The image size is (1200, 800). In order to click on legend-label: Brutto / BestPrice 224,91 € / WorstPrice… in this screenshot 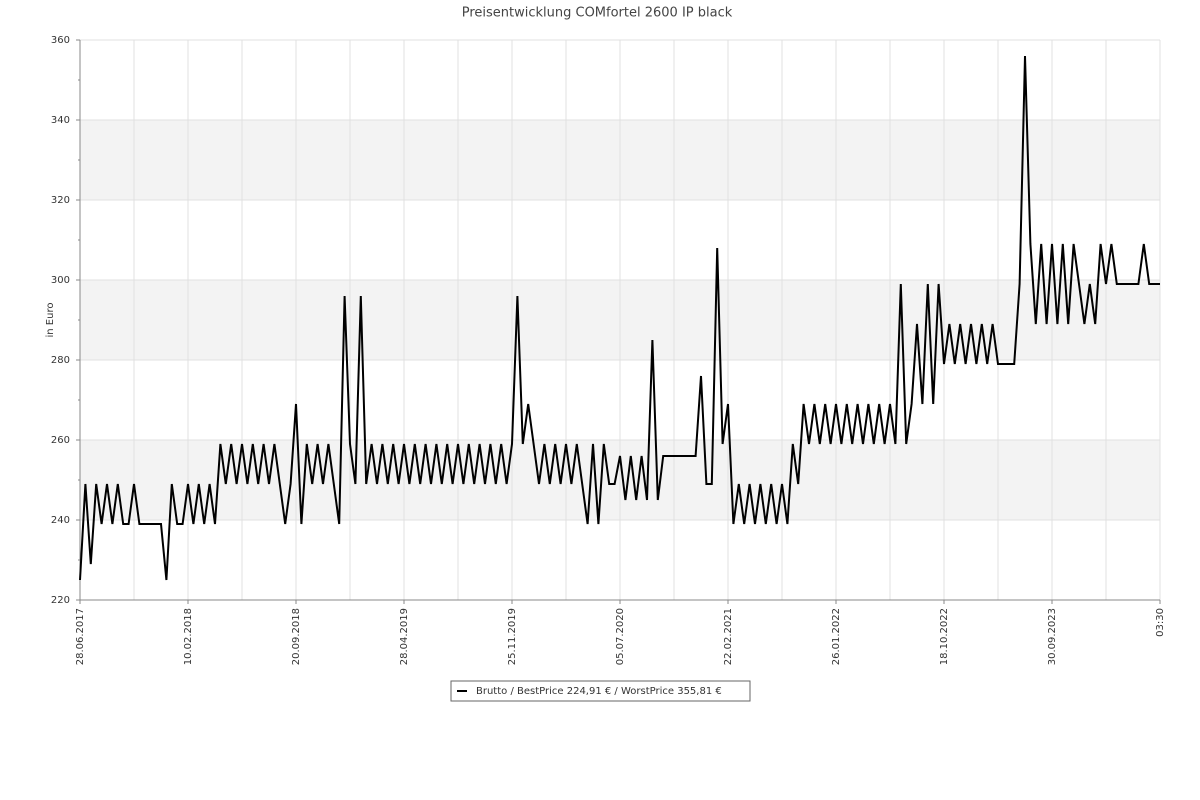, I will do `click(599, 691)`.